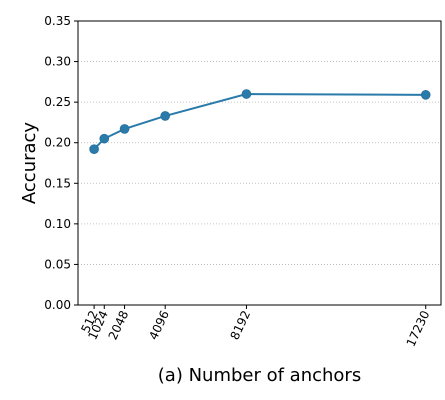 This screenshot has height=400, width=445. I want to click on y-tick-label: 0.10, so click(57, 224).